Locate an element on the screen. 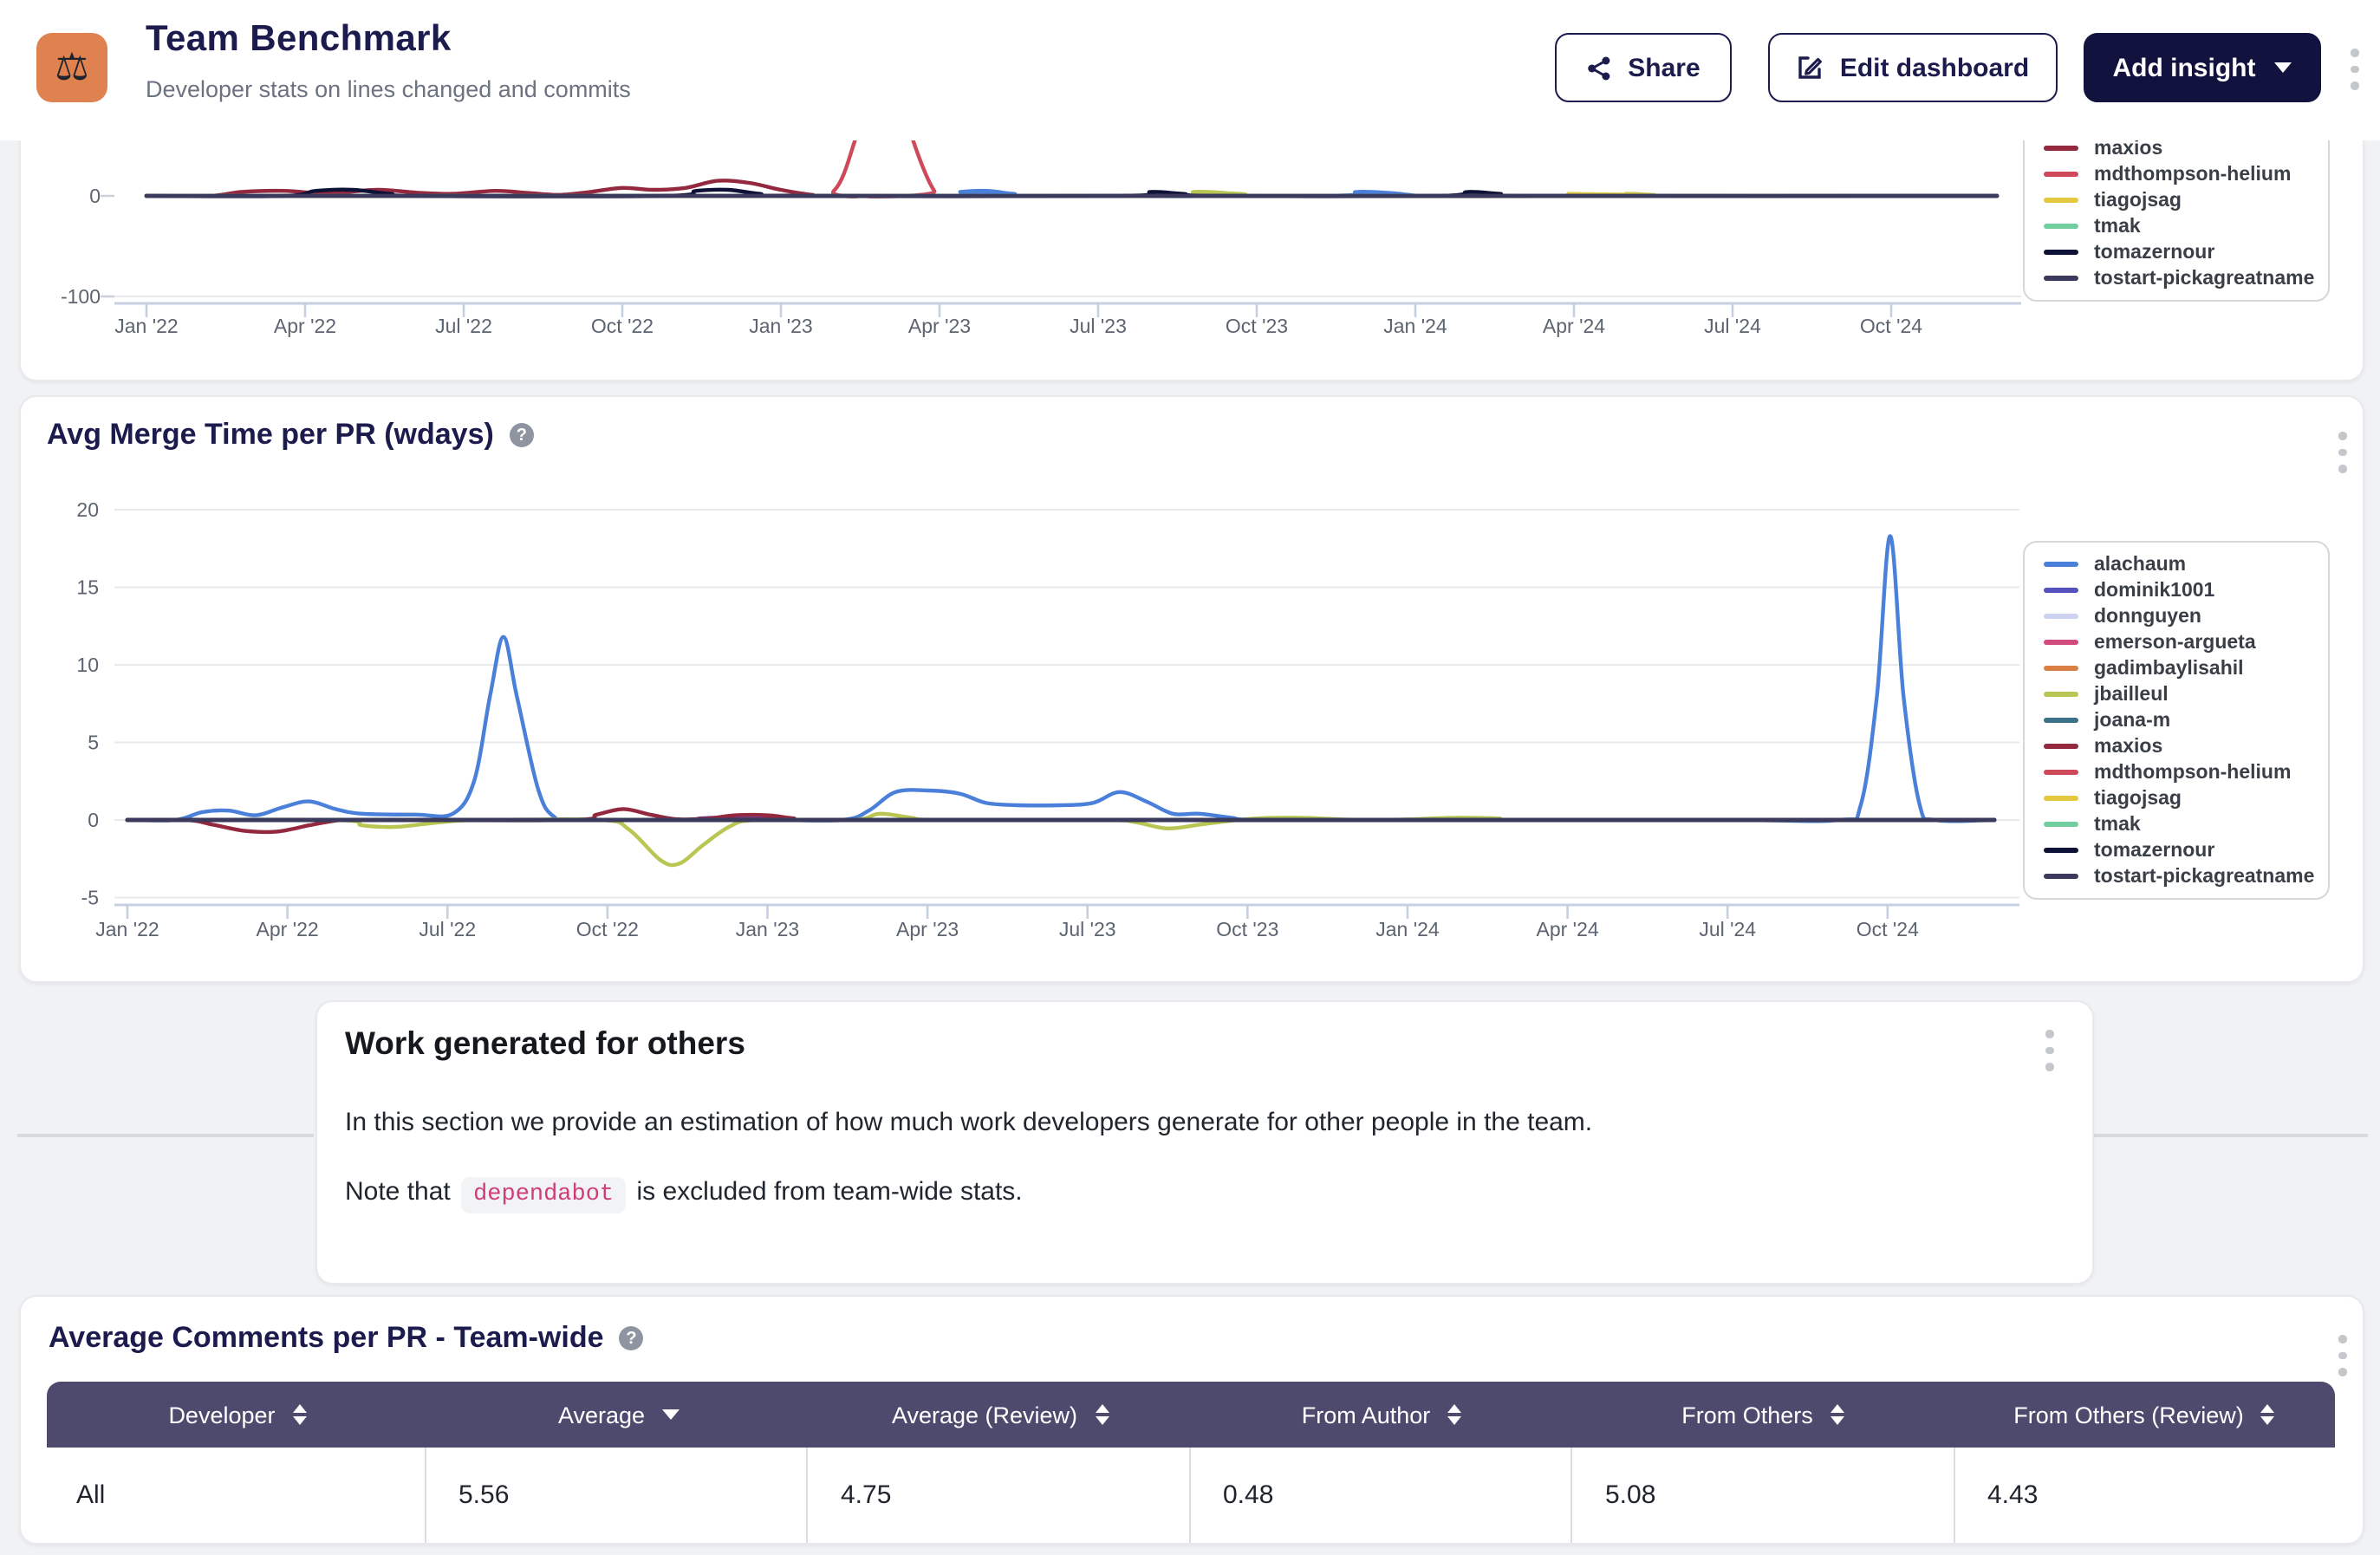  edit-dashboard-button-label: Edit dashboard is located at coordinates (1934, 67).